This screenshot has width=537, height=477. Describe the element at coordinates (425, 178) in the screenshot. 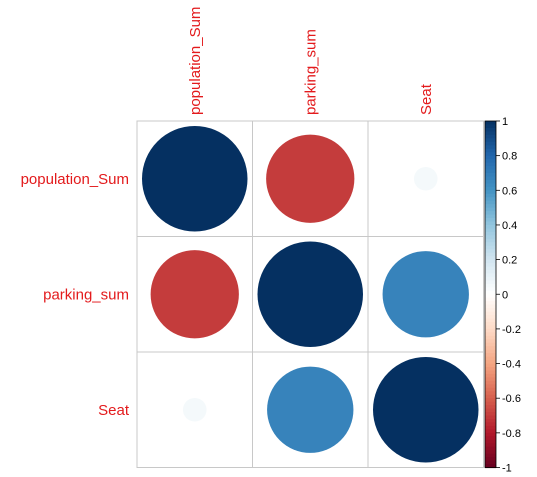

I see `corr-circle-population_Sum-Seat` at that location.